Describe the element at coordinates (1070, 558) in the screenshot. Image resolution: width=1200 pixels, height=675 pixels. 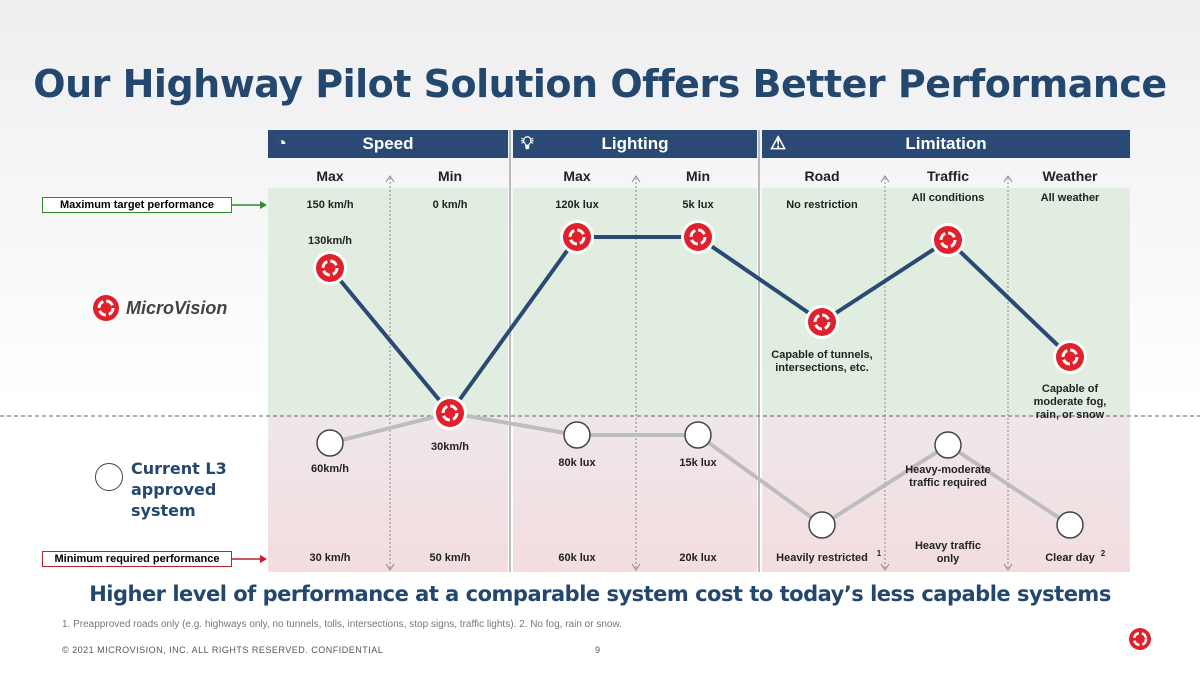
I see `min-value: Clear day` at that location.